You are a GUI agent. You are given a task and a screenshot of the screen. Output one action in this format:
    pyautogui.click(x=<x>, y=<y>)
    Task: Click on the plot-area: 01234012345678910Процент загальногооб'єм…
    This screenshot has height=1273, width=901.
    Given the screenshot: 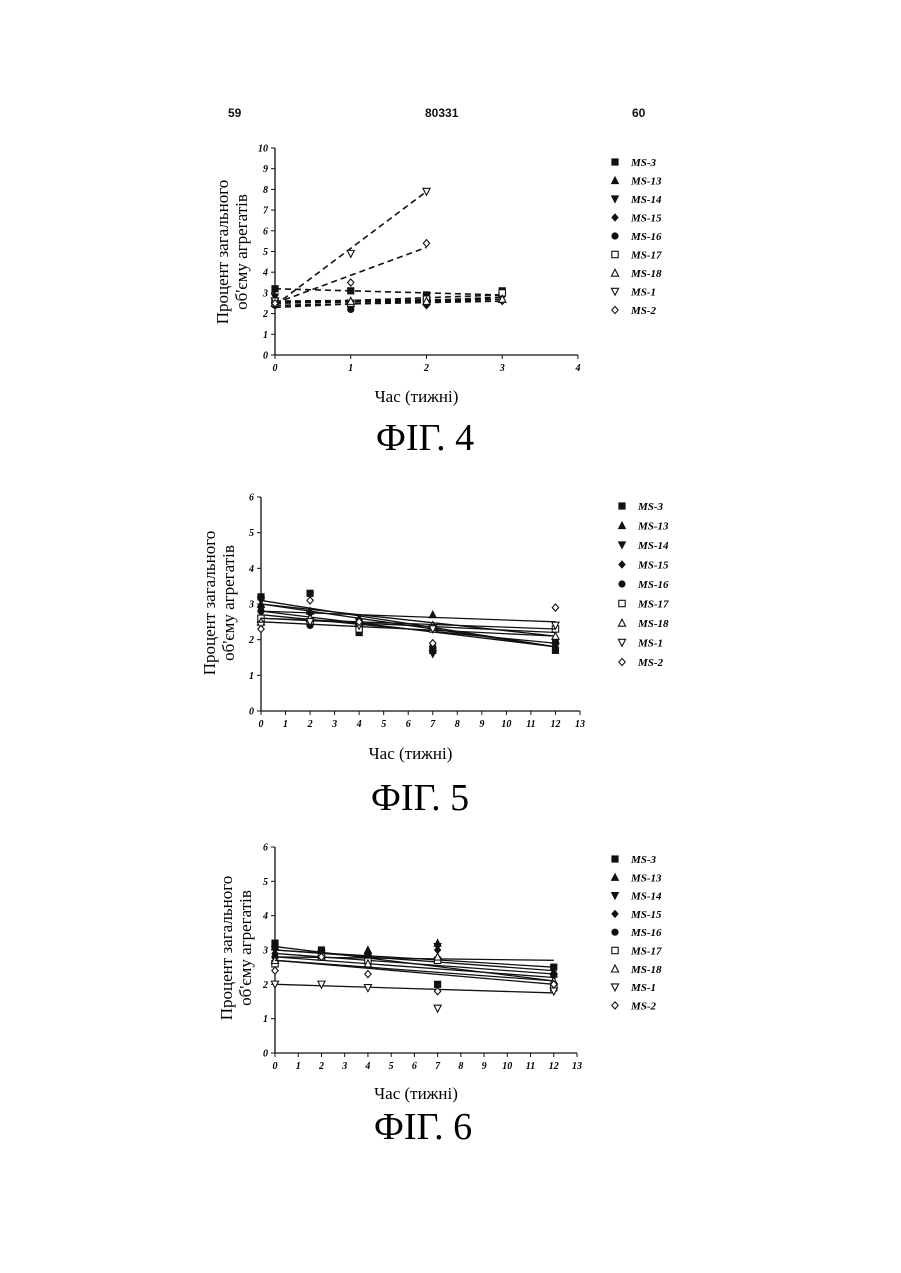 What is the action you would take?
    pyautogui.click(x=397, y=275)
    